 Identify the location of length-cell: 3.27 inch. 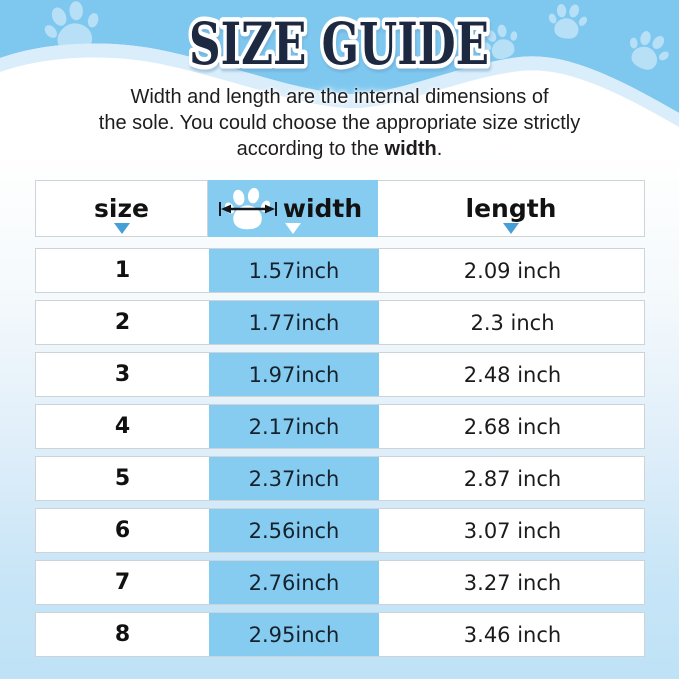
(512, 582).